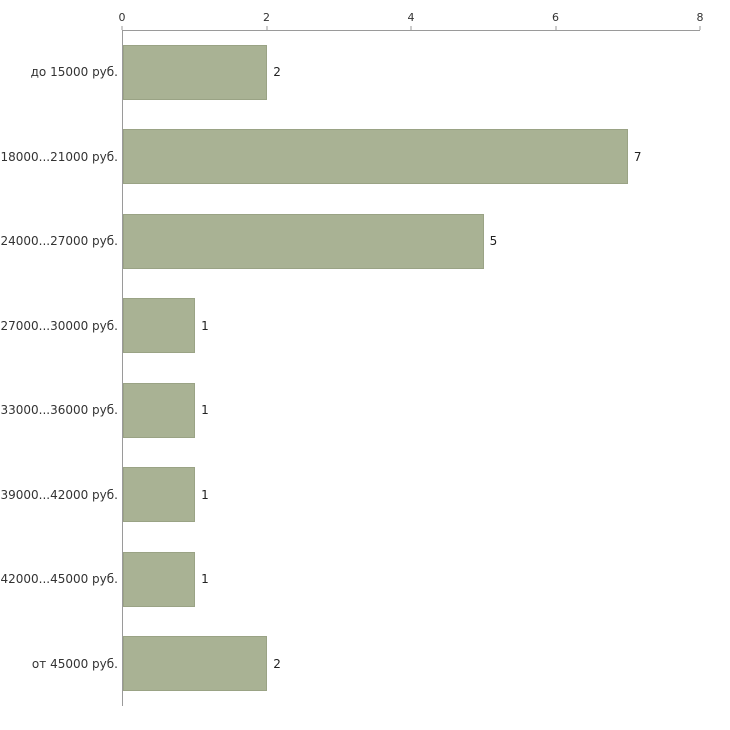  I want to click on chart-row: 27000...30000 руб. 1, so click(365, 325).